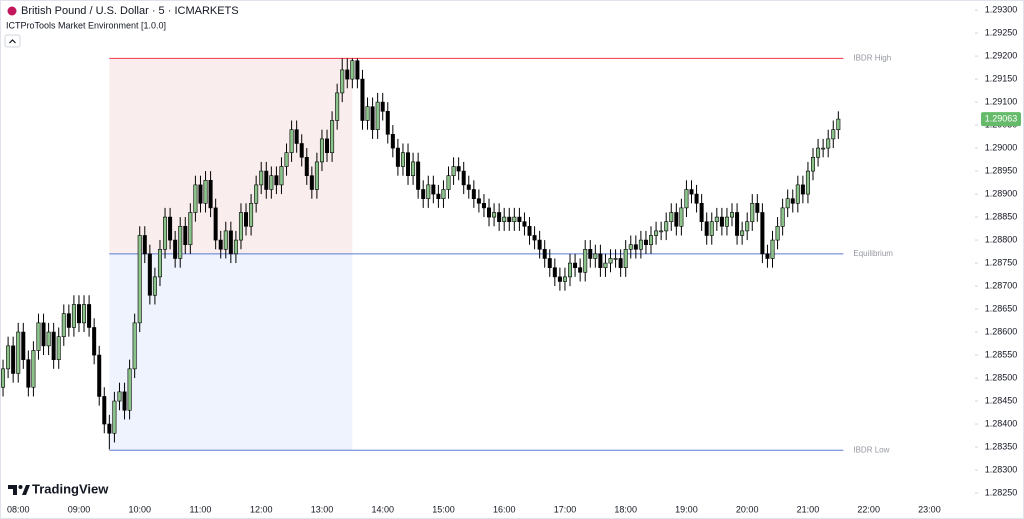 The height and width of the screenshot is (519, 1024). I want to click on last-price-box, so click(1001, 119).